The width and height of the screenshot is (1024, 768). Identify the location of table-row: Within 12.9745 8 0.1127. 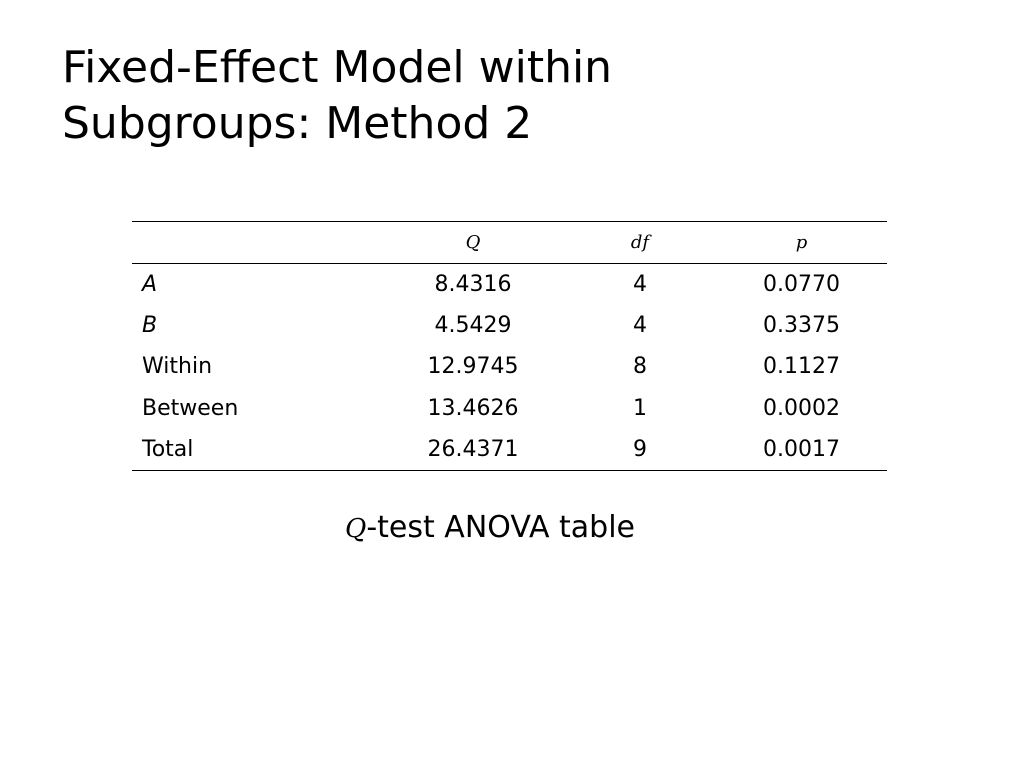
(509, 366).